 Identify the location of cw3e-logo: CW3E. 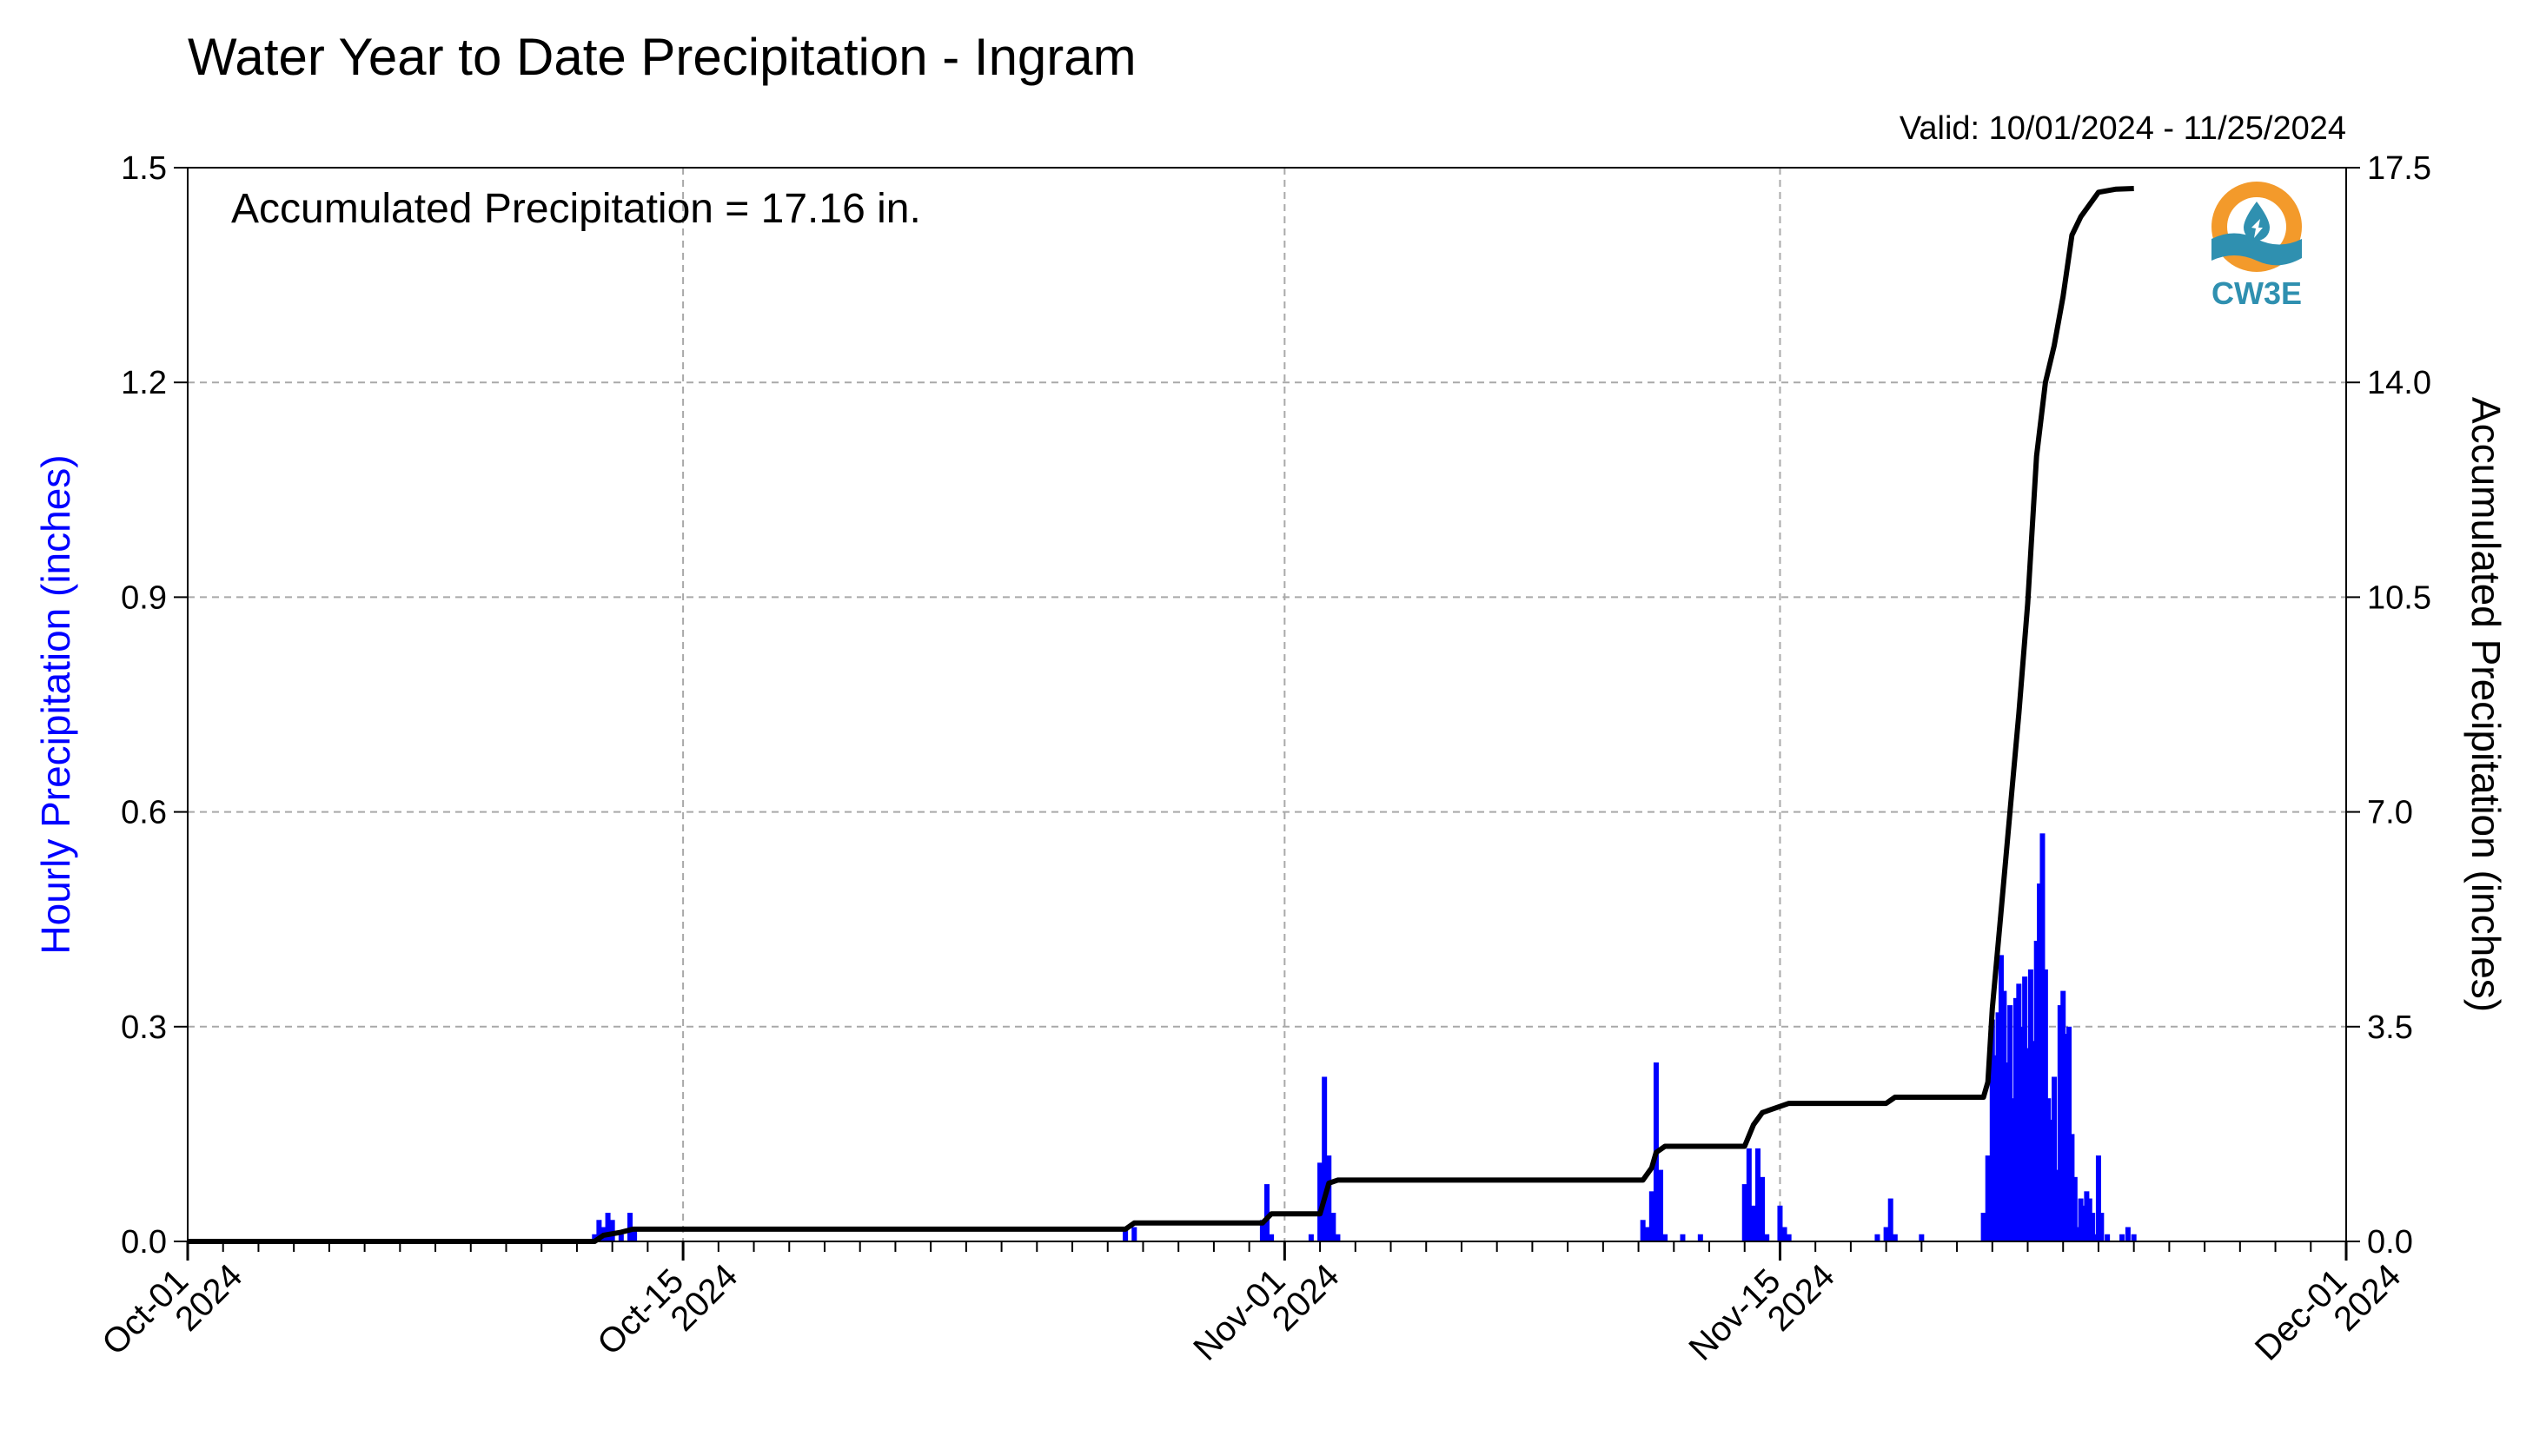
(2256, 247).